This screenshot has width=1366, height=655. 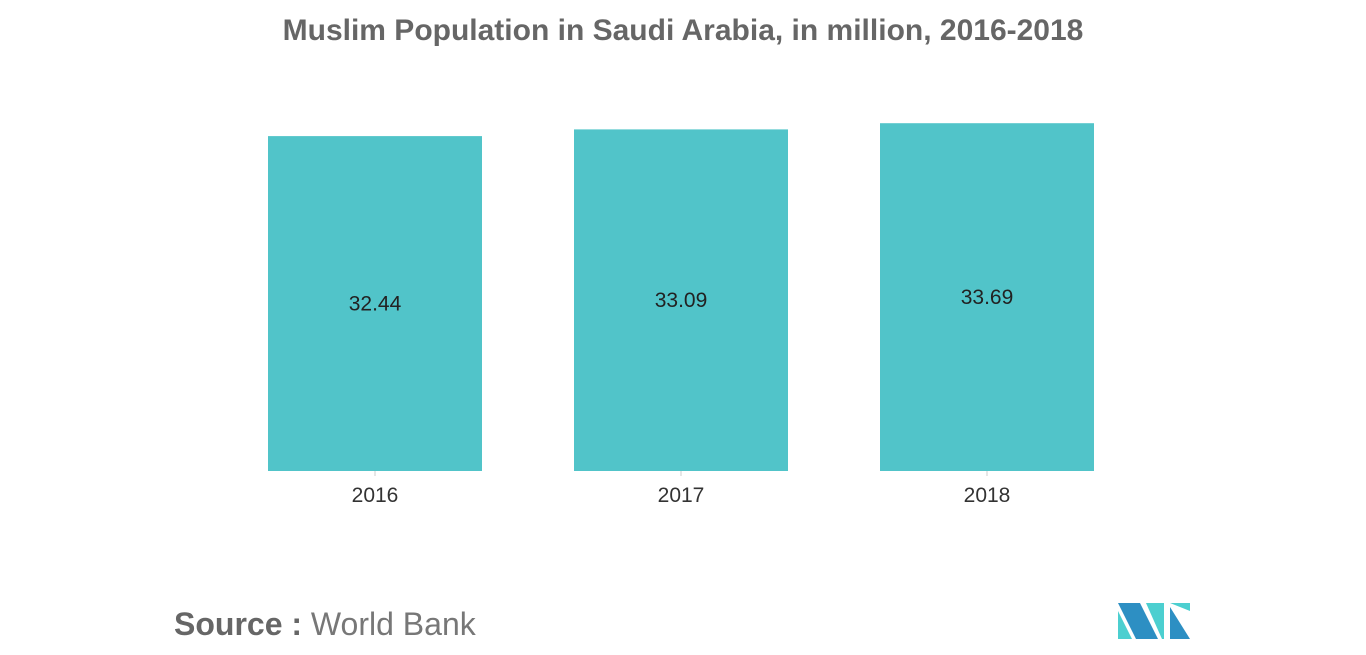 What do you see at coordinates (681, 495) in the screenshot?
I see `x-tick-label: 2017` at bounding box center [681, 495].